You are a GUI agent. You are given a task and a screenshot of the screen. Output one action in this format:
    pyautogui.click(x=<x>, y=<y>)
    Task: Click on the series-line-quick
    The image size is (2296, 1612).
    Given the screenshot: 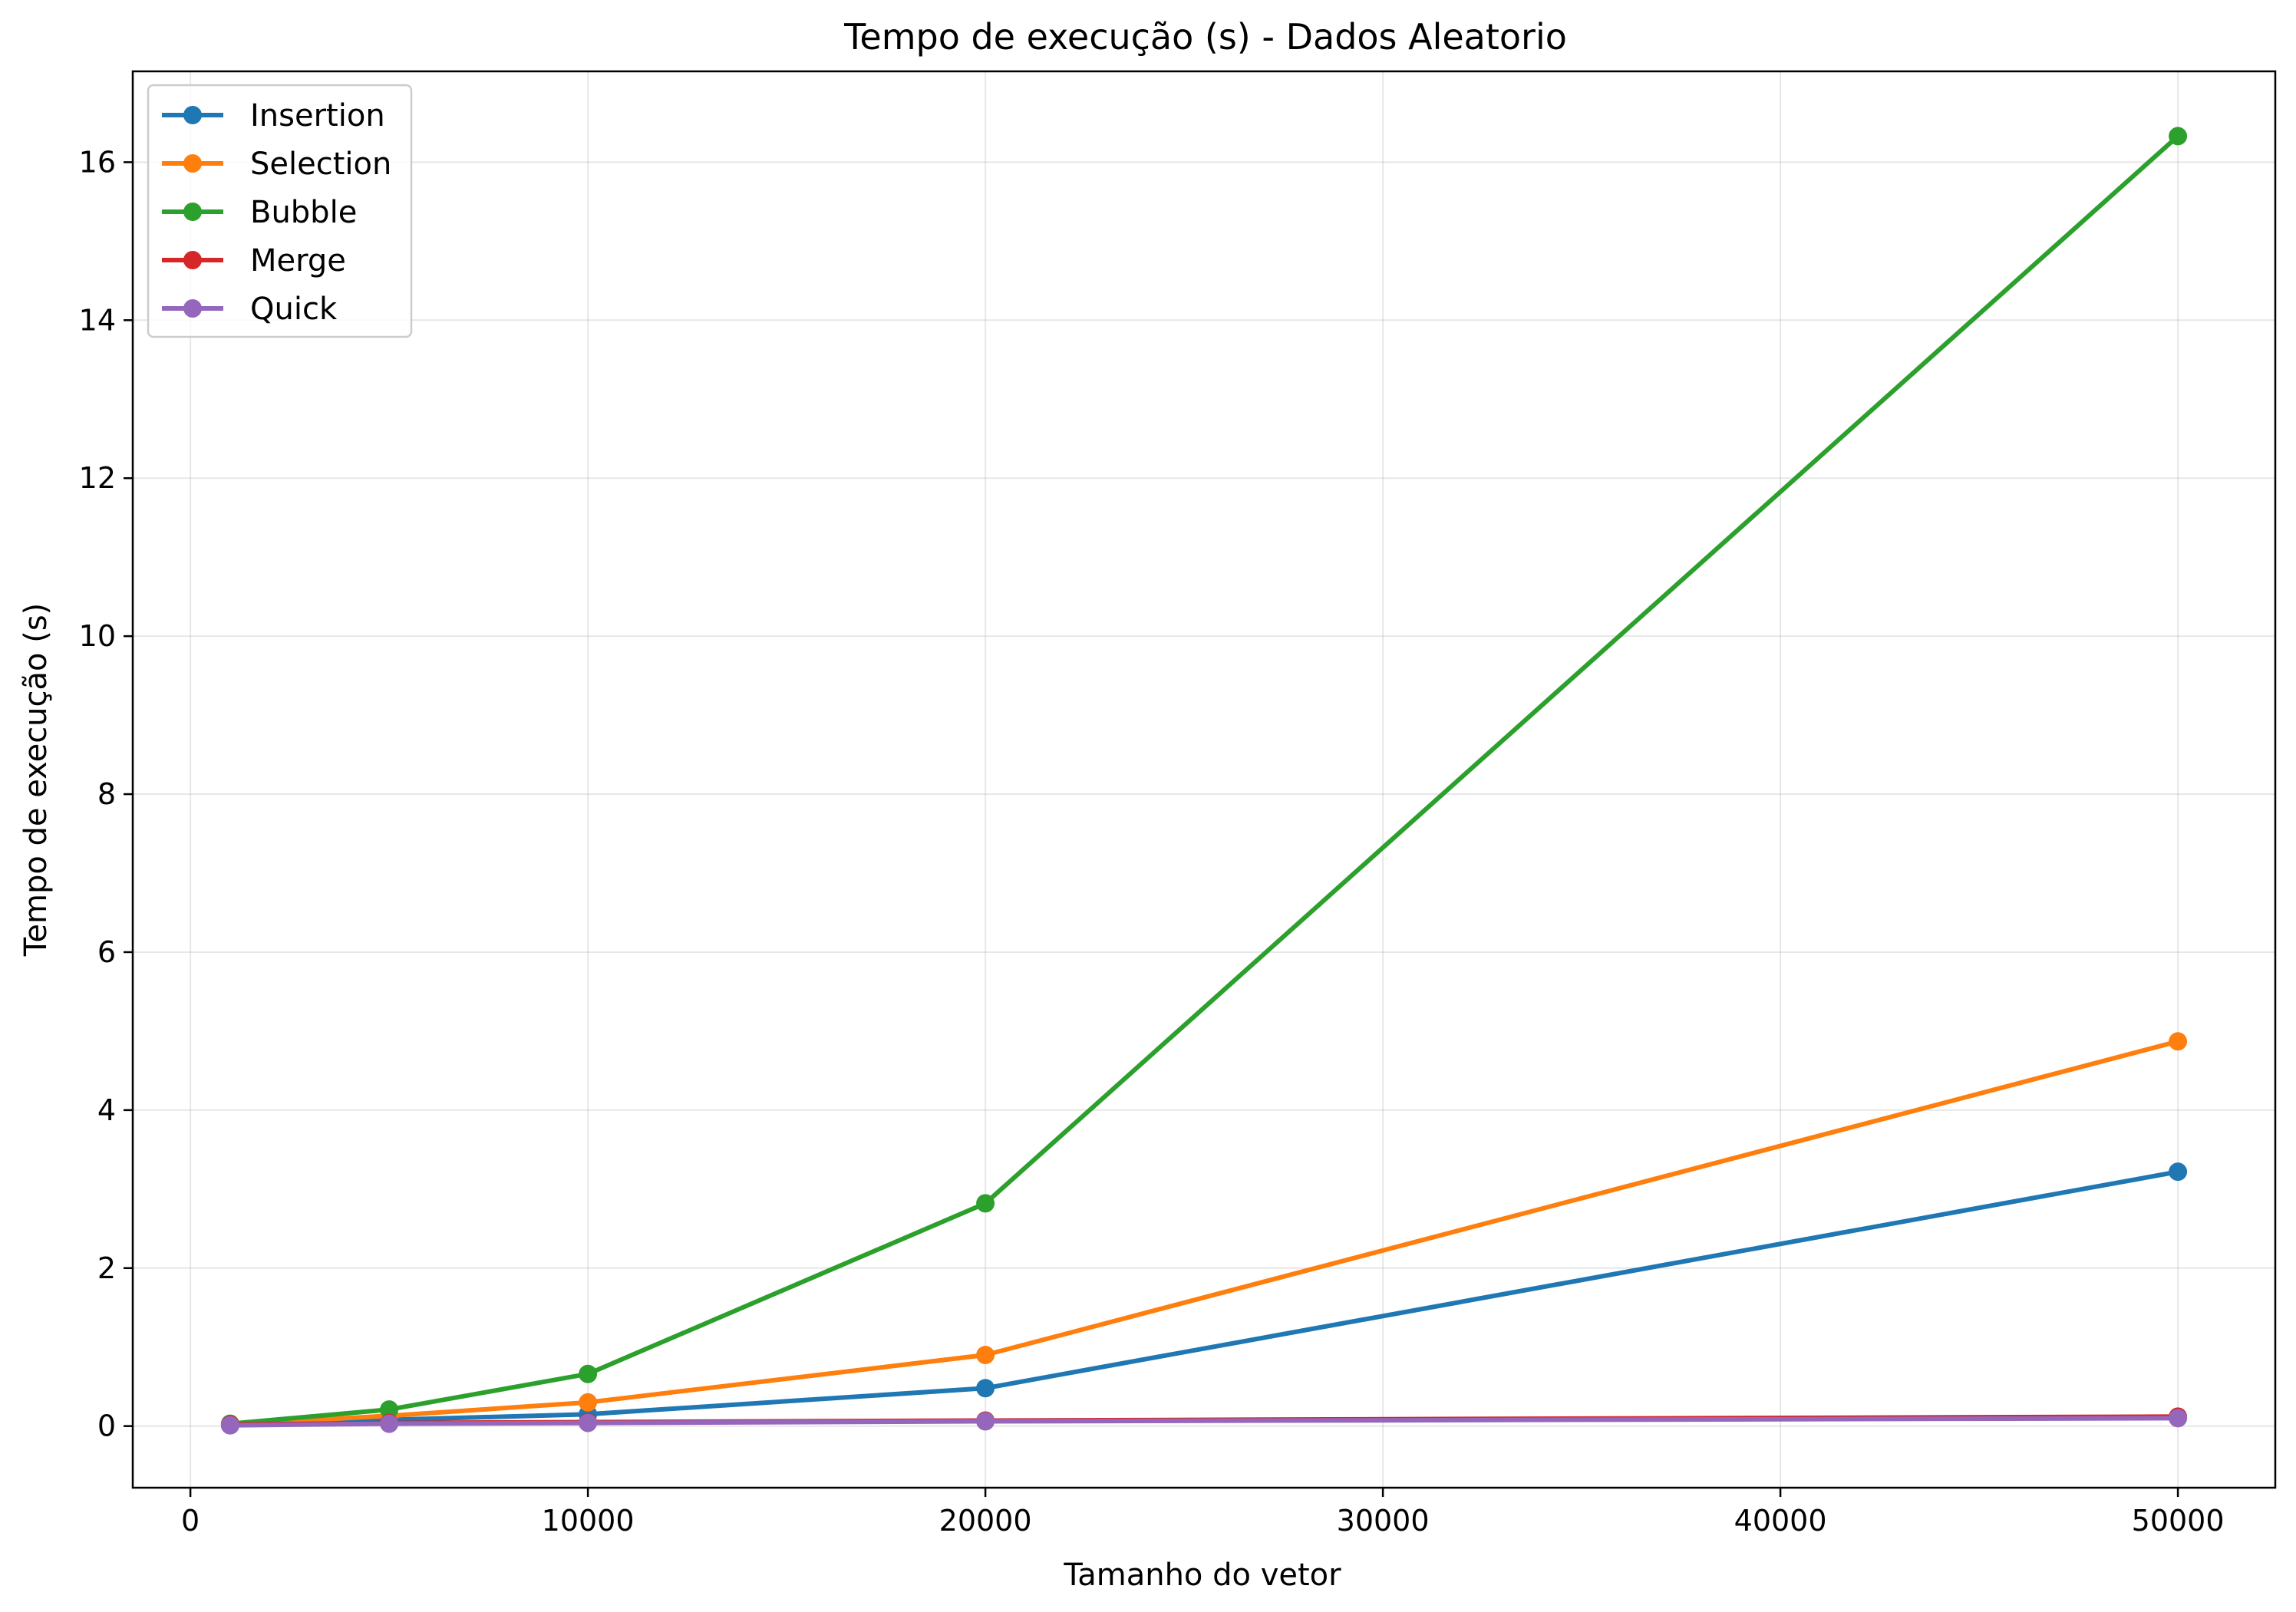 What is the action you would take?
    pyautogui.click(x=1204, y=1422)
    